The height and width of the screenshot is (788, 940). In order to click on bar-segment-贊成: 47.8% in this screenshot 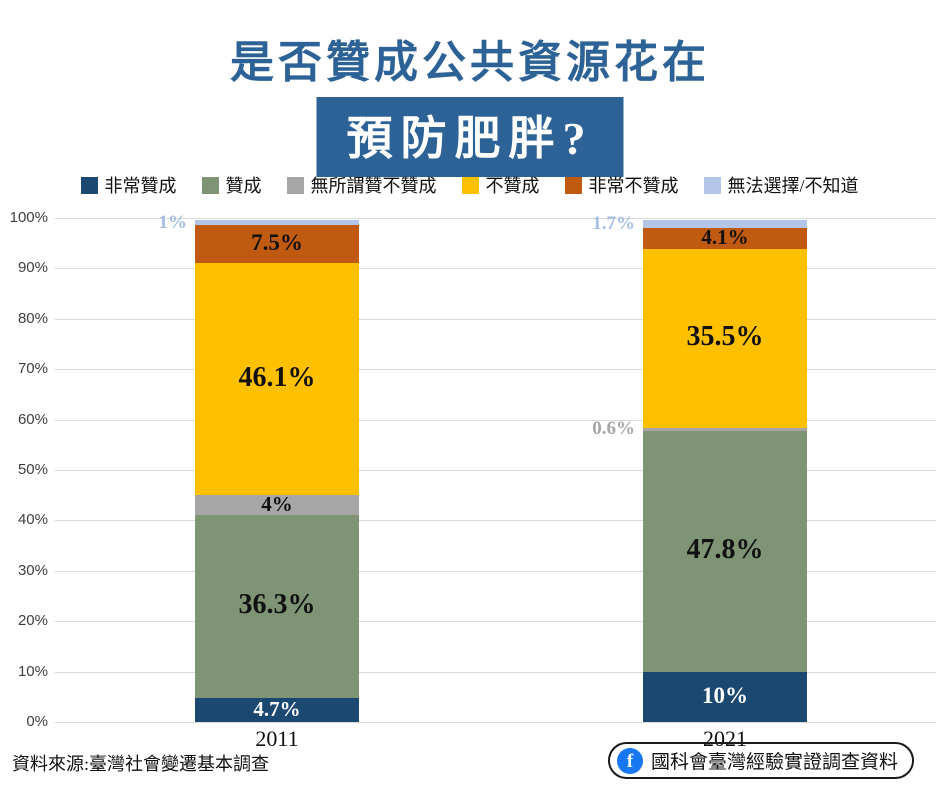, I will do `click(725, 551)`.